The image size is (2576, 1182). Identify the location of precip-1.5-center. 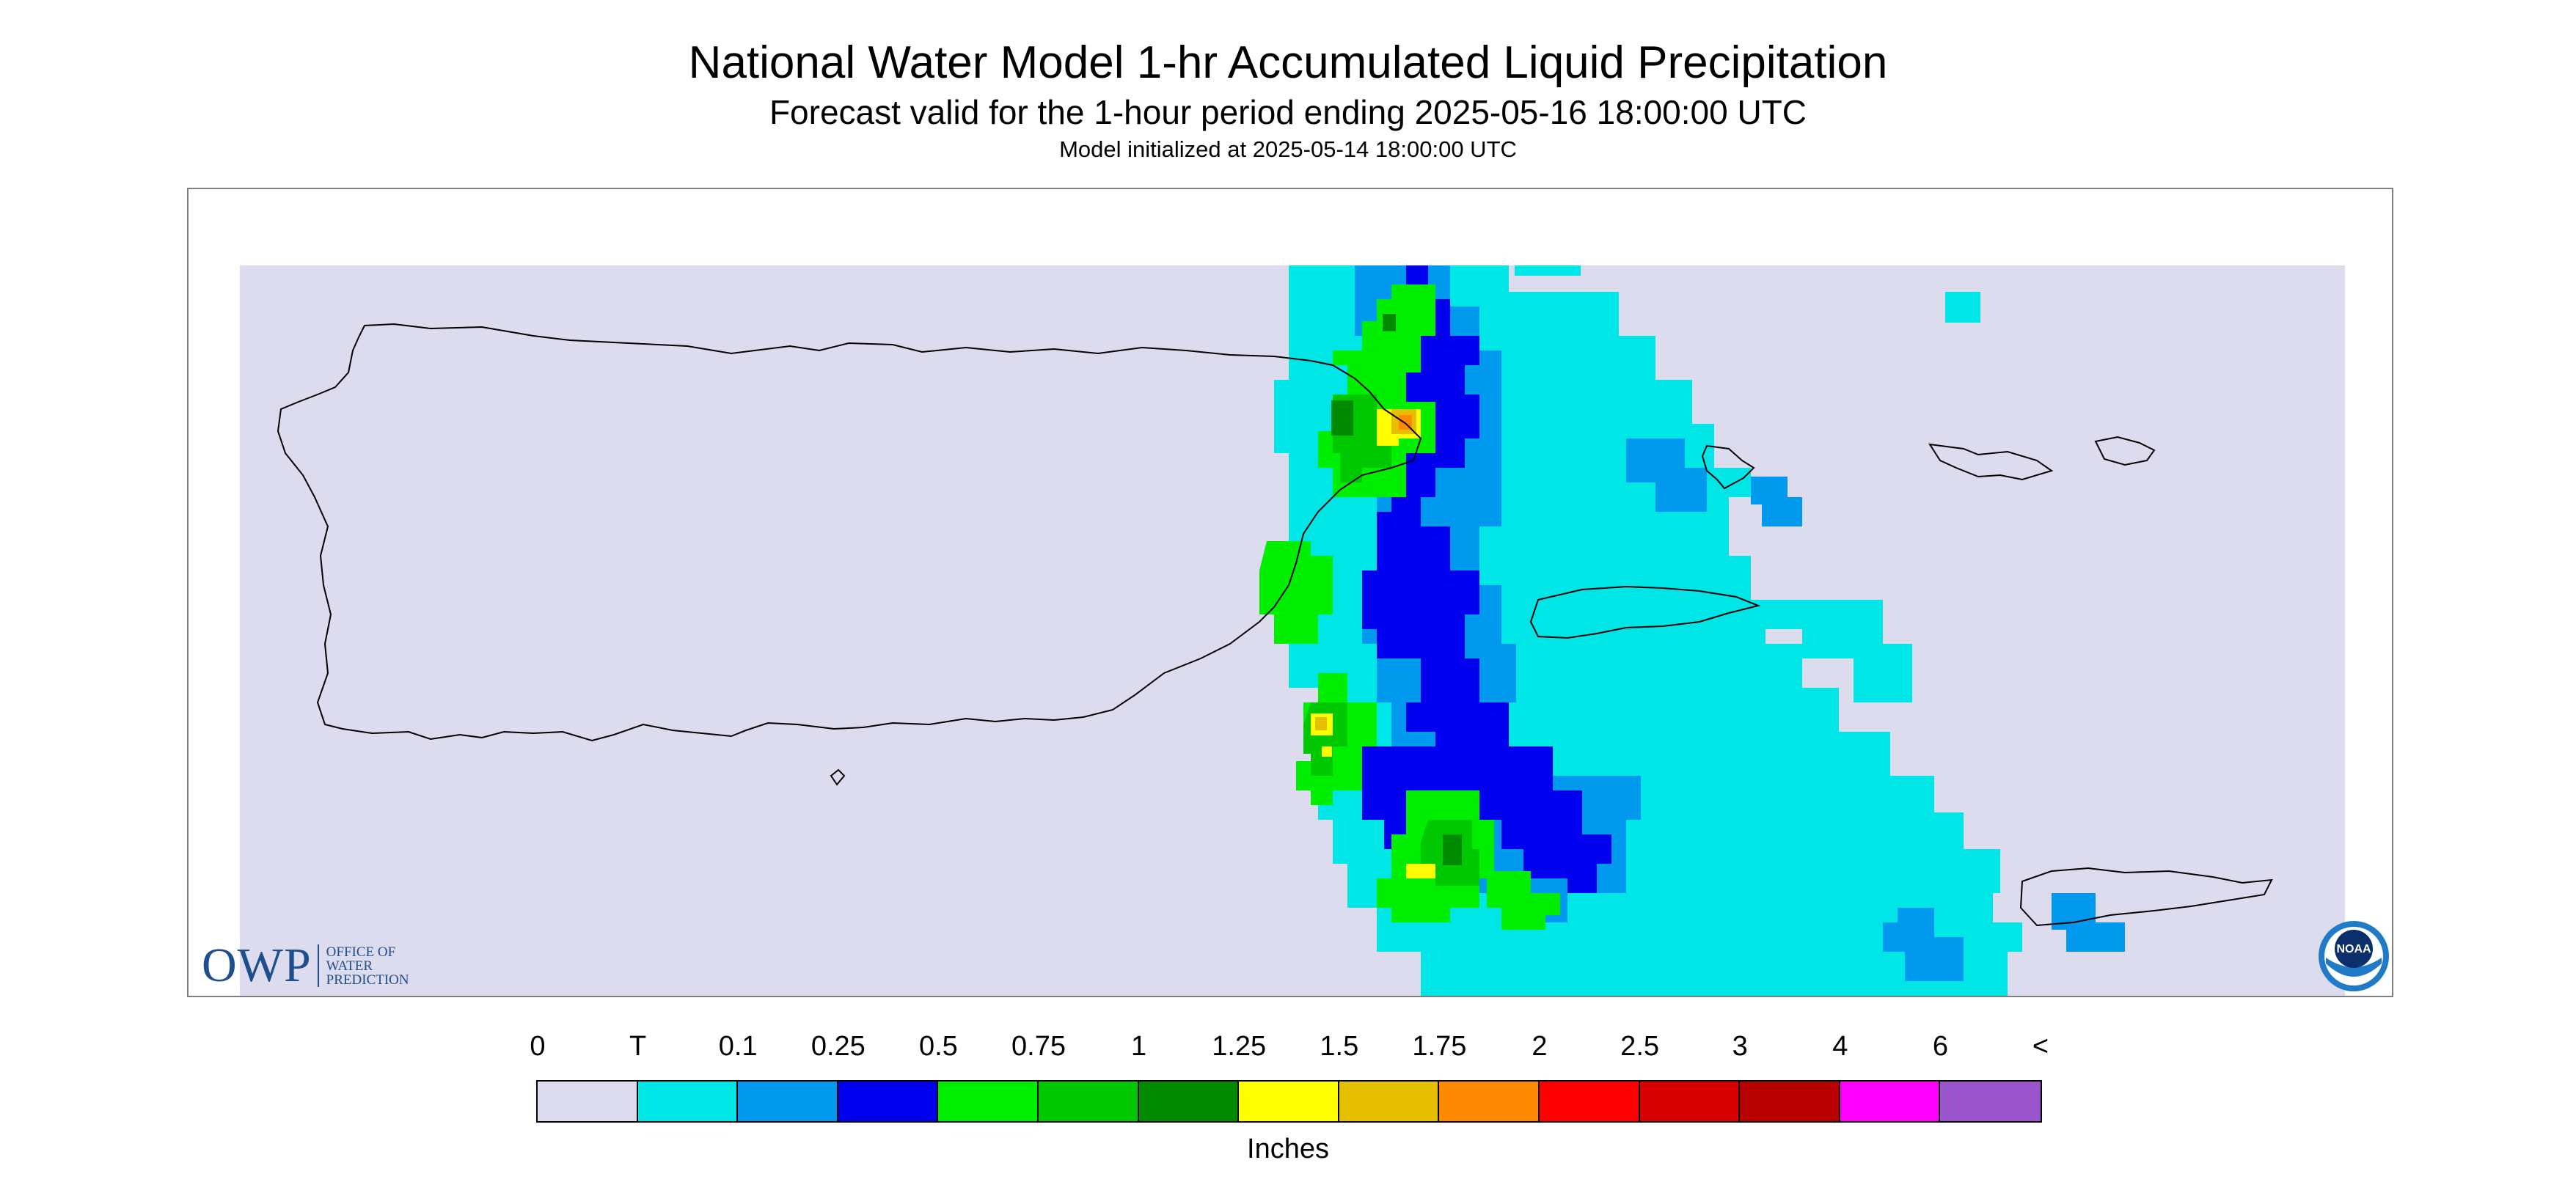
(1321, 723).